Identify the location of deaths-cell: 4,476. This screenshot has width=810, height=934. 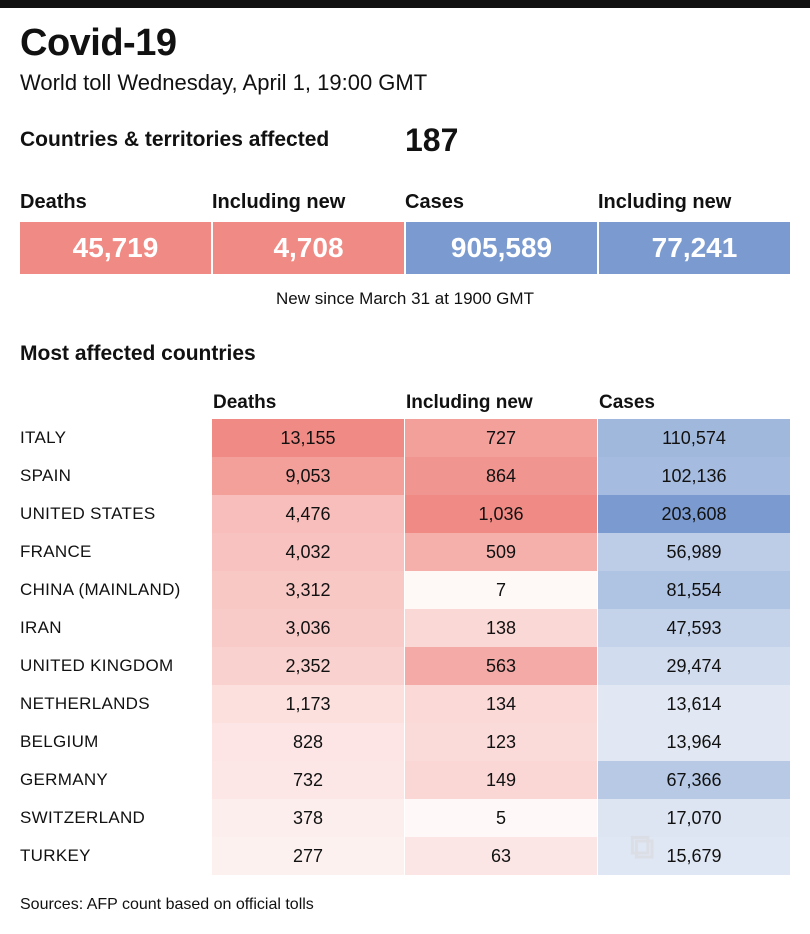
(308, 514).